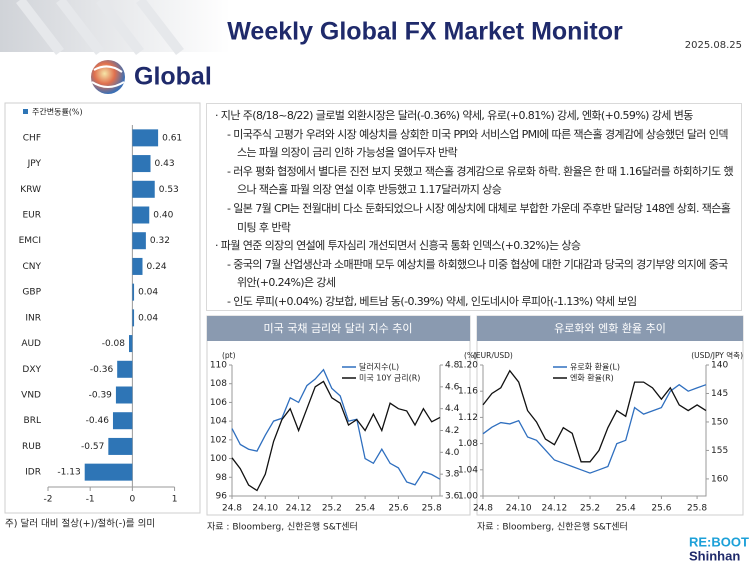 This screenshot has width=750, height=562. What do you see at coordinates (32, 421) in the screenshot?
I see `category-label: BRL` at bounding box center [32, 421].